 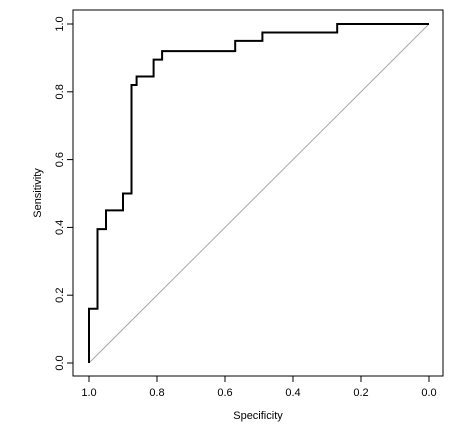 What do you see at coordinates (259, 387) in the screenshot?
I see `x-axis: 1.0 0.8 0.6 0.4 0.2 0.0` at bounding box center [259, 387].